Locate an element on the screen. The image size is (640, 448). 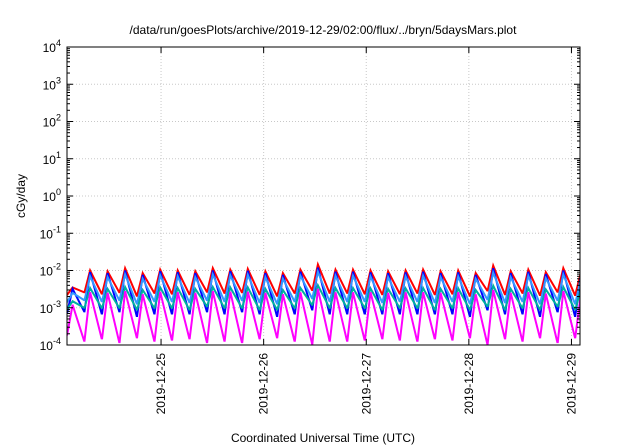
x-axis-label: Coordinated Universal Time (UTC) is located at coordinates (323, 438).